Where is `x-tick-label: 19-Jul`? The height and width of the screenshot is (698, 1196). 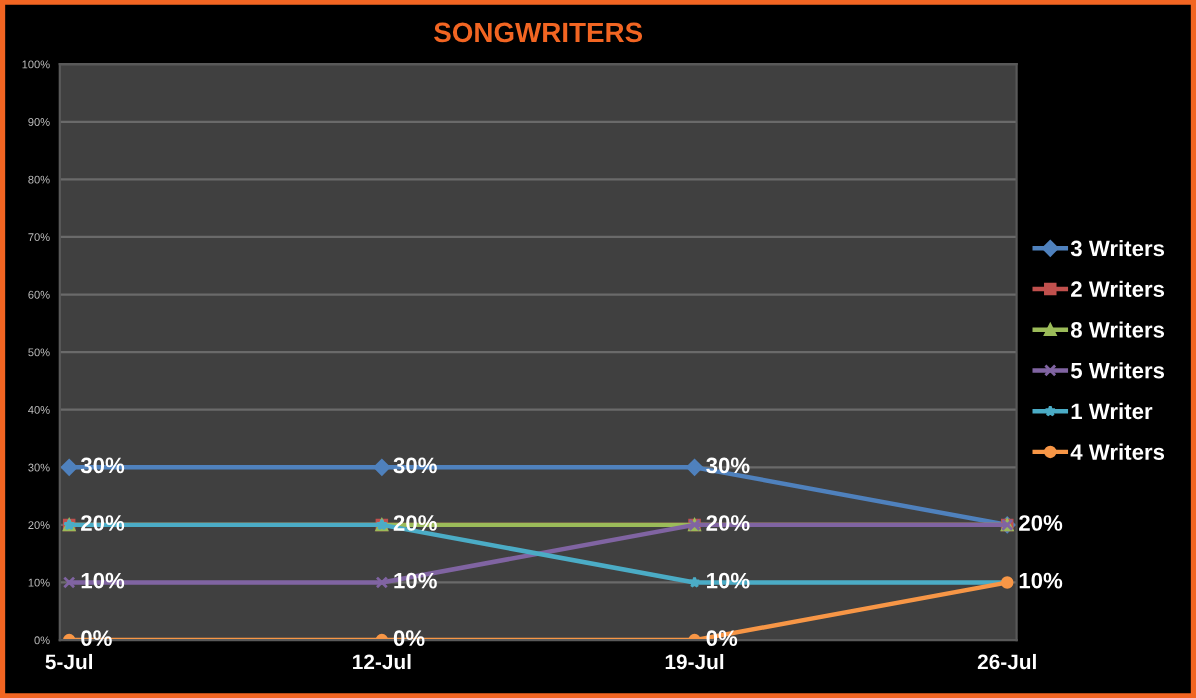 x-tick-label: 19-Jul is located at coordinates (694, 661).